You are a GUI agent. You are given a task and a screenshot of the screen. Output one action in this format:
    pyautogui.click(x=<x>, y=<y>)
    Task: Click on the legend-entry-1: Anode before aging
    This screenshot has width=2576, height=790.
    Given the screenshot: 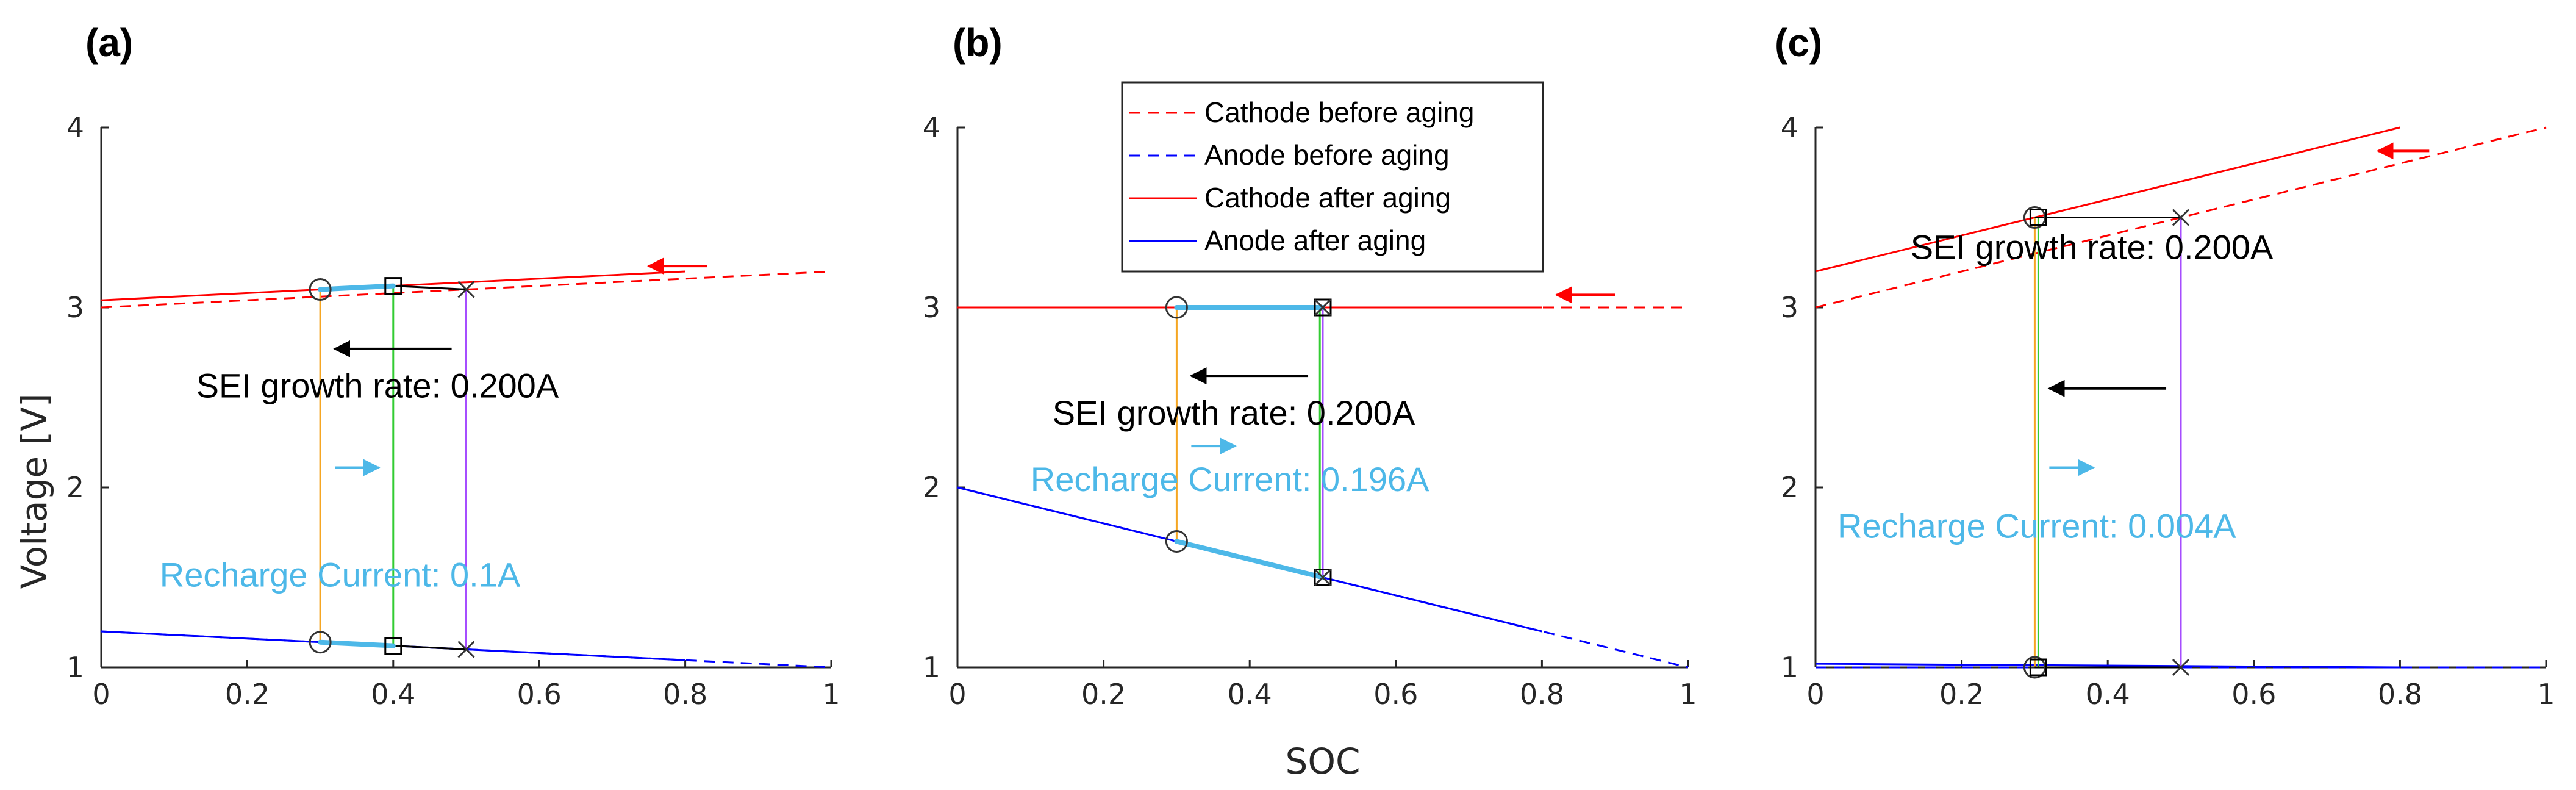 What is the action you would take?
    pyautogui.click(x=1290, y=155)
    